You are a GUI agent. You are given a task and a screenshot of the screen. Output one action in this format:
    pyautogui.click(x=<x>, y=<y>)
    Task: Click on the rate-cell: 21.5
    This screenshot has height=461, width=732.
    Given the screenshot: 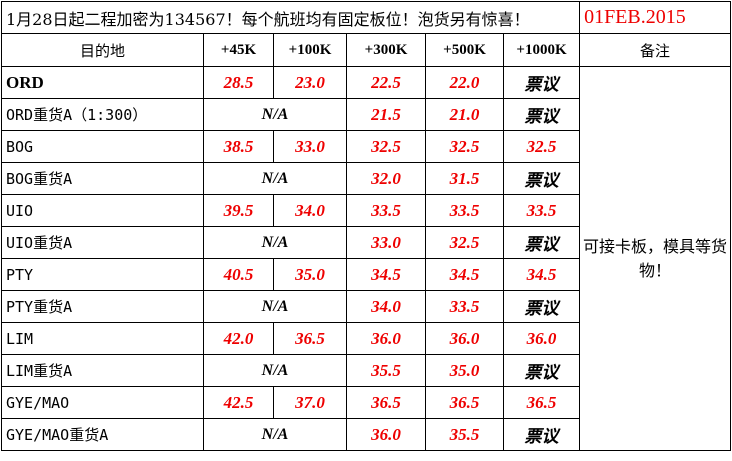 What is the action you would take?
    pyautogui.click(x=386, y=114)
    